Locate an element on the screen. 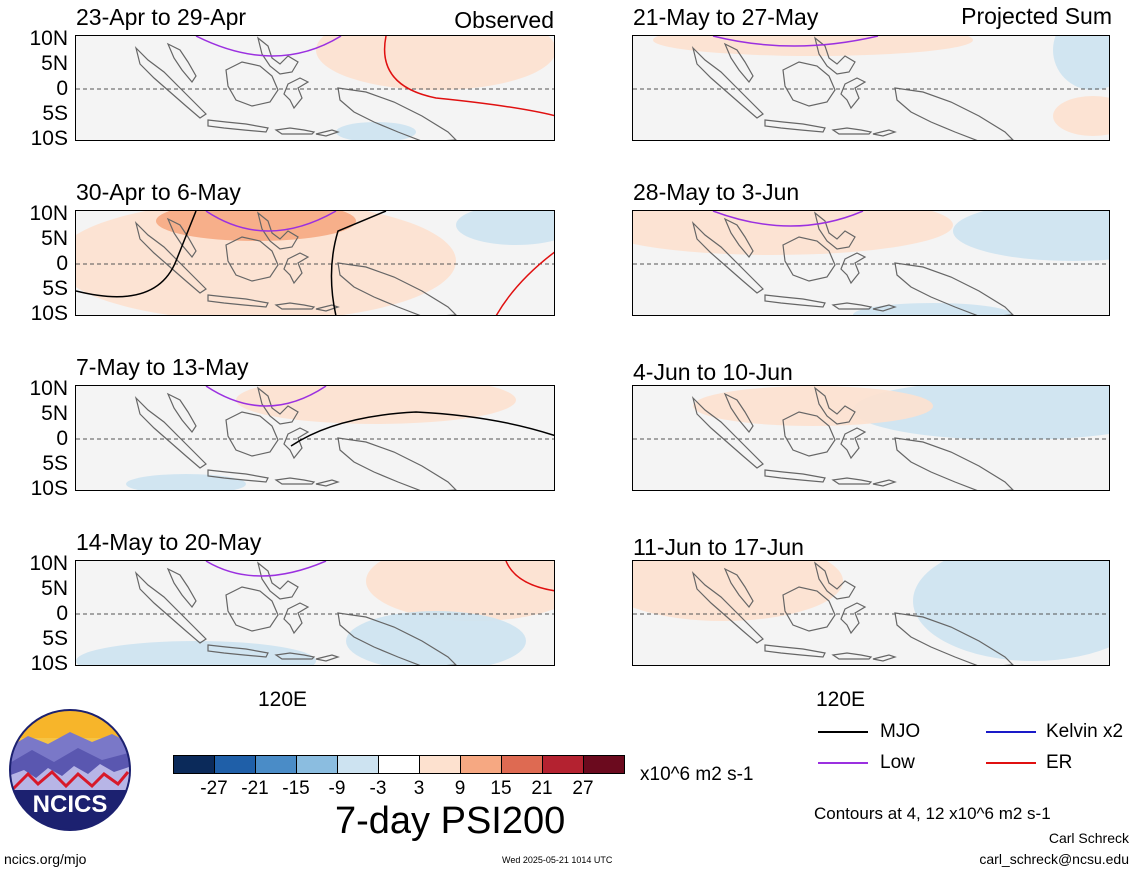 Image resolution: width=1135 pixels, height=873 pixels. lat-label: 10N is located at coordinates (48, 388).